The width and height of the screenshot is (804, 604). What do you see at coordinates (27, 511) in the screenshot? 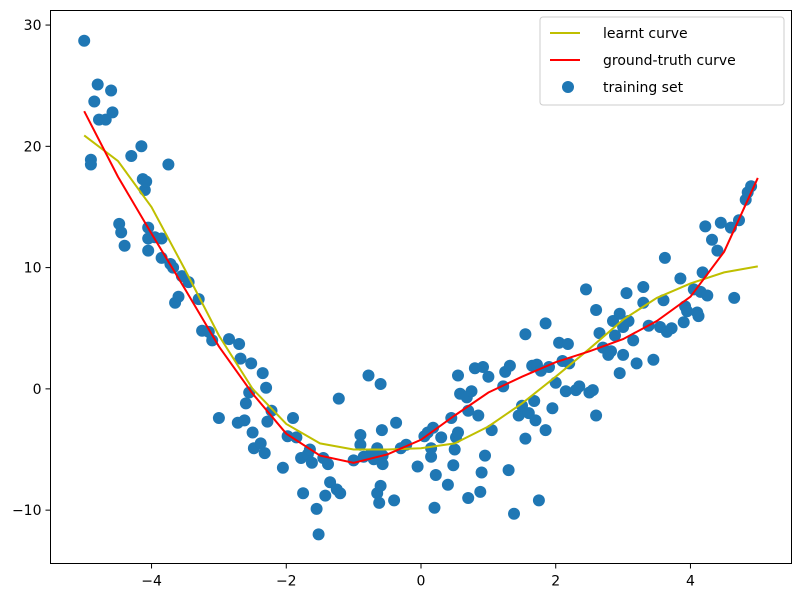
I see `y-tick-label: −10` at bounding box center [27, 511].